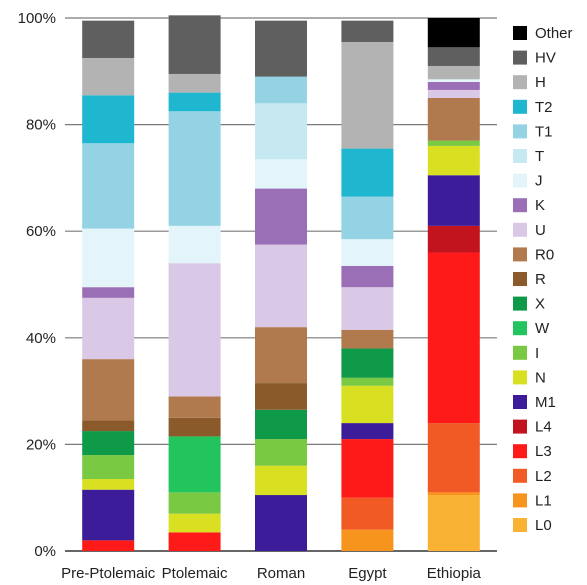 The width and height of the screenshot is (587, 585). Describe the element at coordinates (539, 156) in the screenshot. I see `legend-label: T` at that location.